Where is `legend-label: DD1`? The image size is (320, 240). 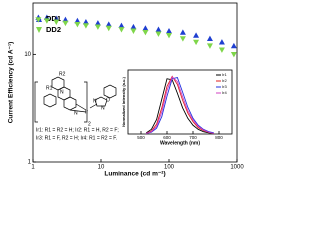
legend-label: DD1 is located at coordinates (53, 18).